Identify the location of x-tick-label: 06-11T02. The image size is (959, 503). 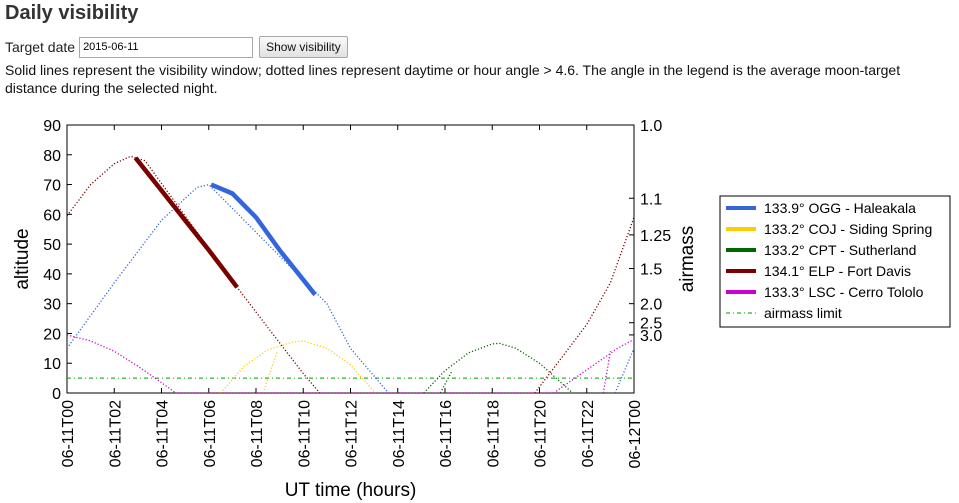
(115, 433).